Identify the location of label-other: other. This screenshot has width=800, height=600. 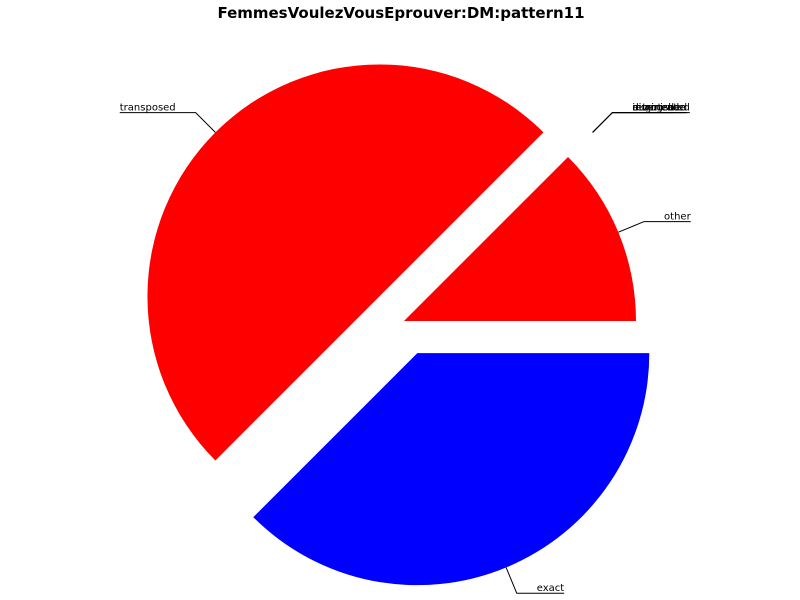
(678, 217).